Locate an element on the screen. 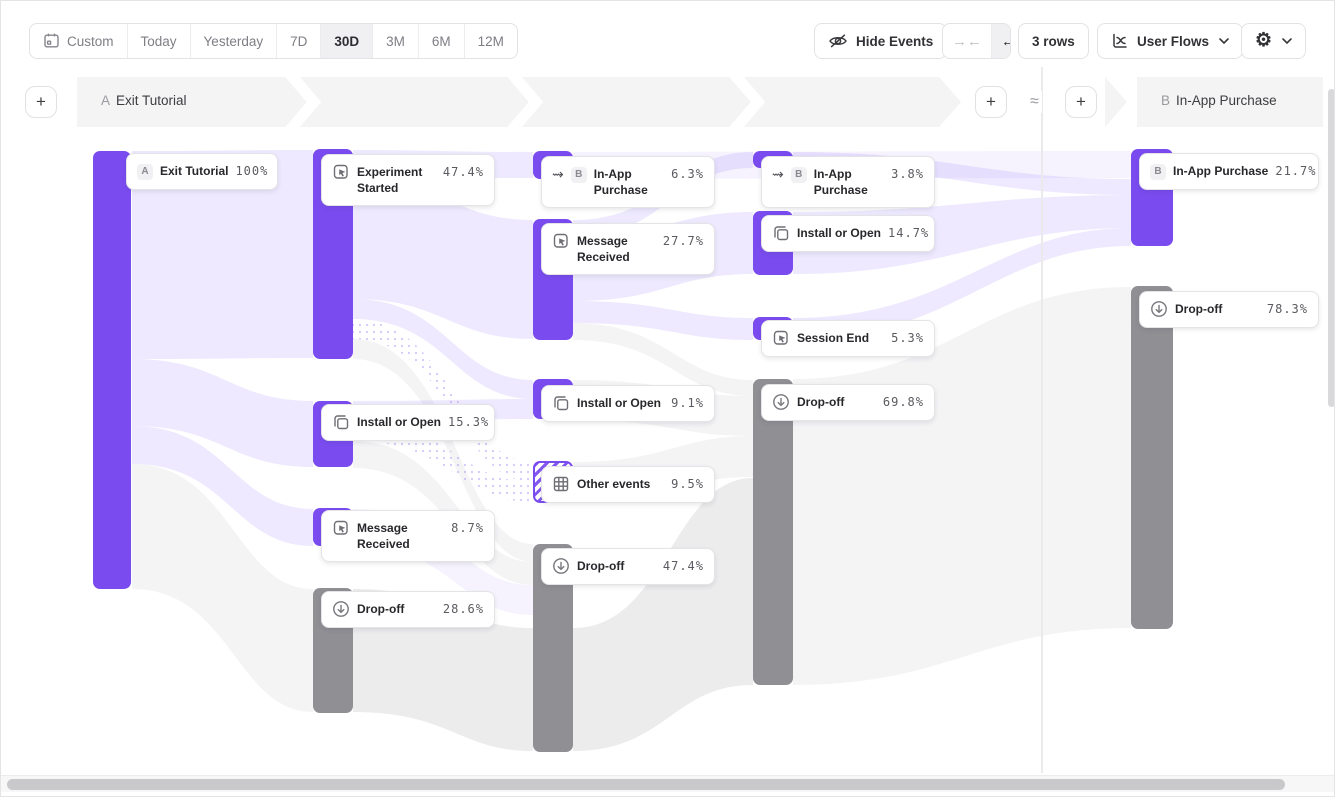 Image resolution: width=1335 pixels, height=797 pixels. calendar-icon is located at coordinates (51, 40).